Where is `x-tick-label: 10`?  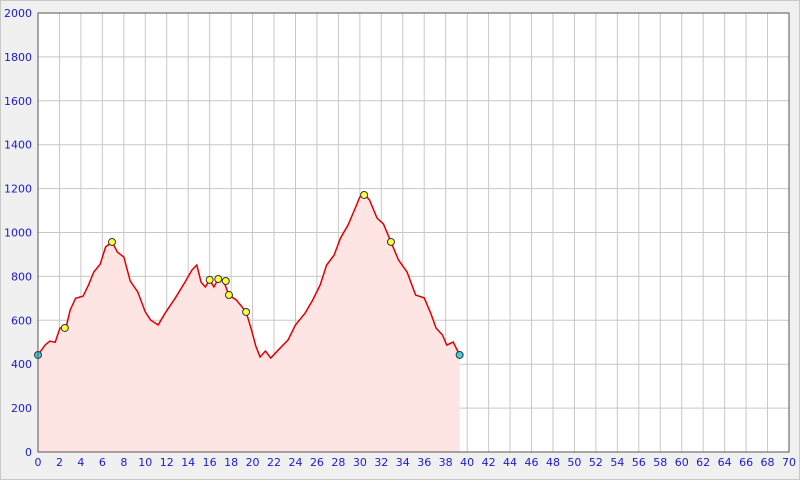 x-tick-label: 10 is located at coordinates (145, 462).